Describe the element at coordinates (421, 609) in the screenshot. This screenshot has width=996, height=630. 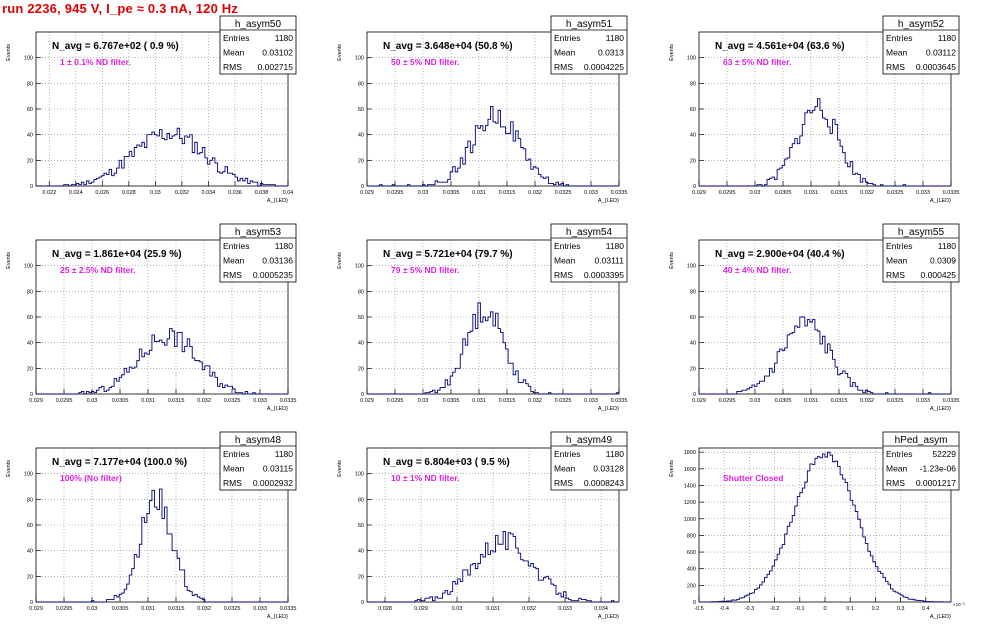
I see `x-tick-label: 0.029` at that location.